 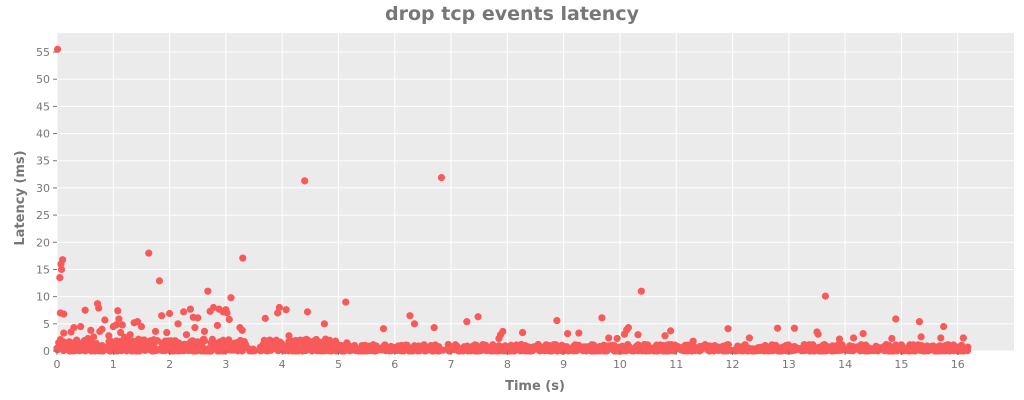 What do you see at coordinates (43, 297) in the screenshot?
I see `y-tick-label: 10` at bounding box center [43, 297].